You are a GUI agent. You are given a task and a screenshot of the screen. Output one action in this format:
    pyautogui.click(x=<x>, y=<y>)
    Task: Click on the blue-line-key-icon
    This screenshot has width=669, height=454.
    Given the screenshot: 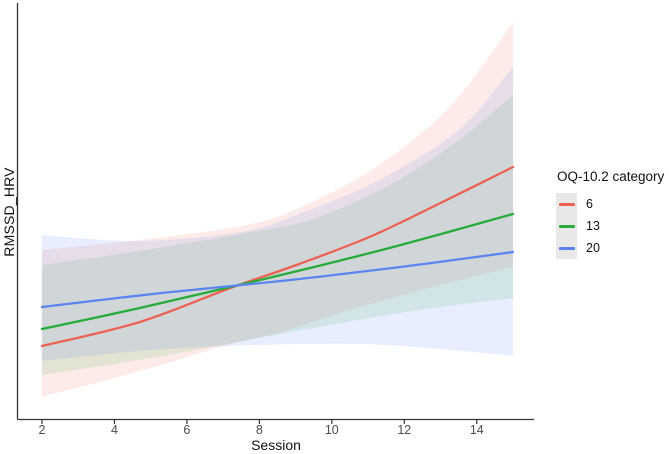 What is the action you would take?
    pyautogui.click(x=566, y=248)
    